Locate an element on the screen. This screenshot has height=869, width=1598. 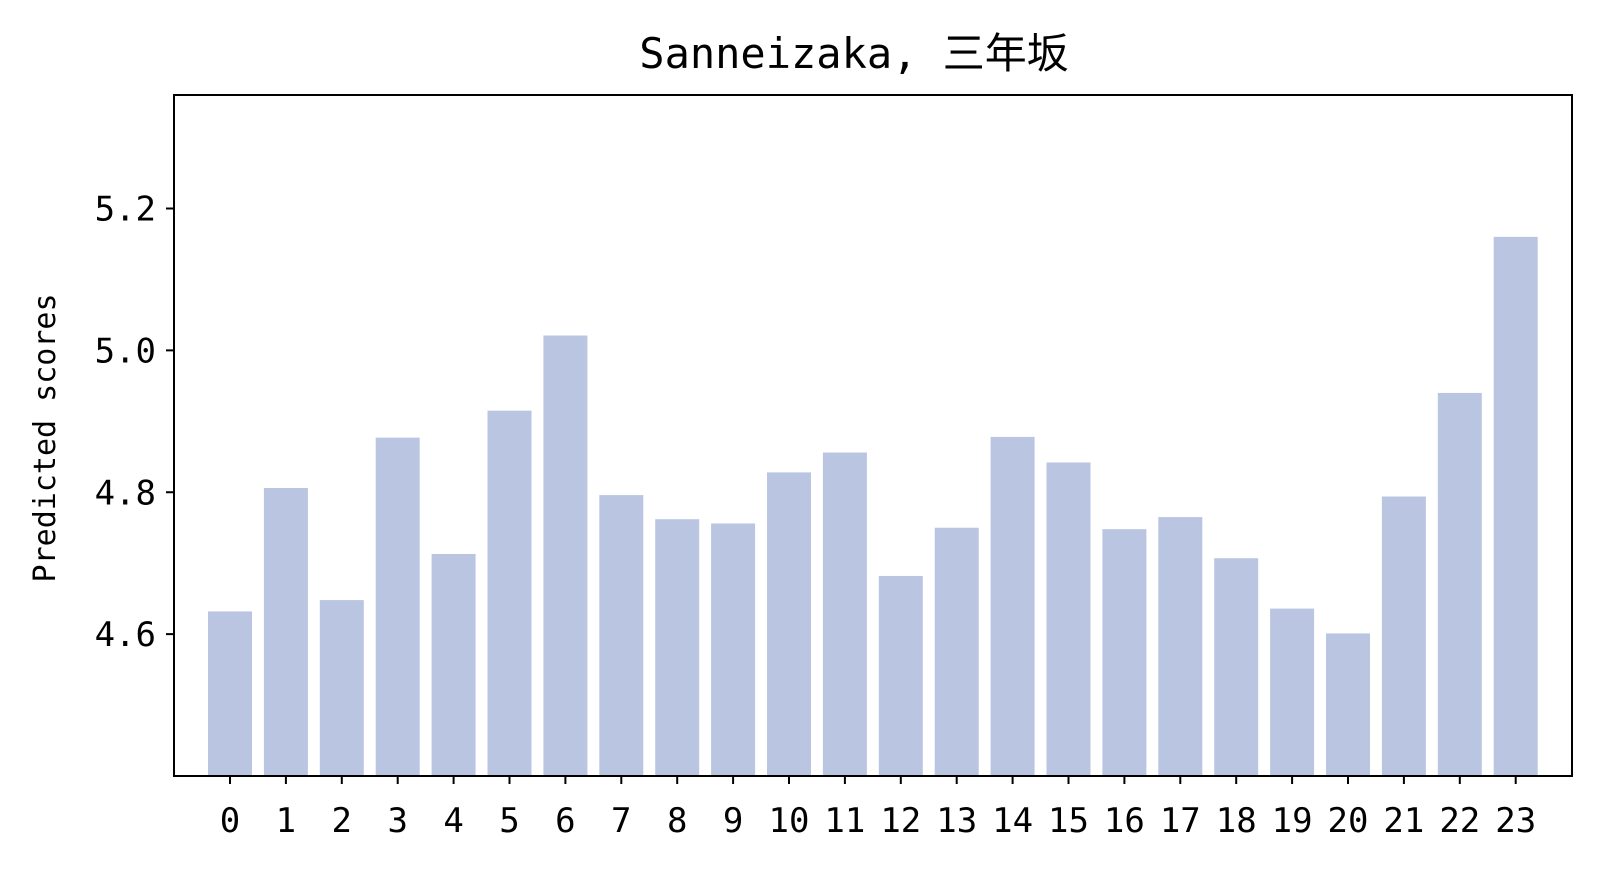
y-tick-label: 5.0 is located at coordinates (125, 351).